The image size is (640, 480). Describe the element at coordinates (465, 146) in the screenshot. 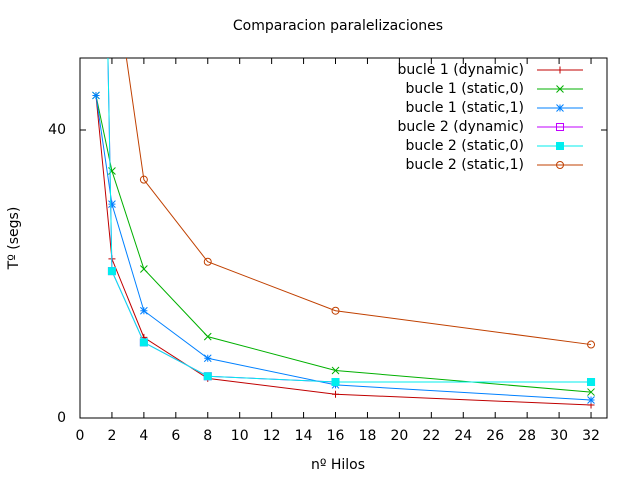

I see `legend-label: bucle 2 (static,0)` at that location.